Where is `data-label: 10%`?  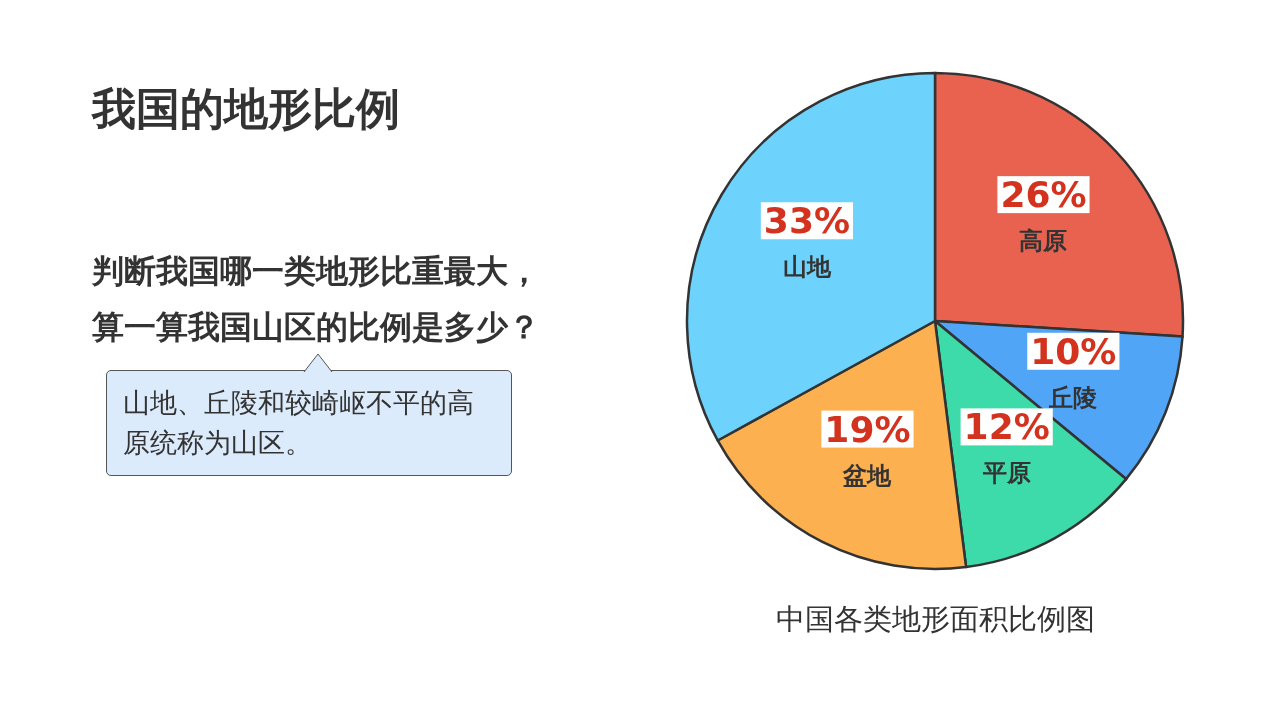
data-label: 10% is located at coordinates (1073, 351).